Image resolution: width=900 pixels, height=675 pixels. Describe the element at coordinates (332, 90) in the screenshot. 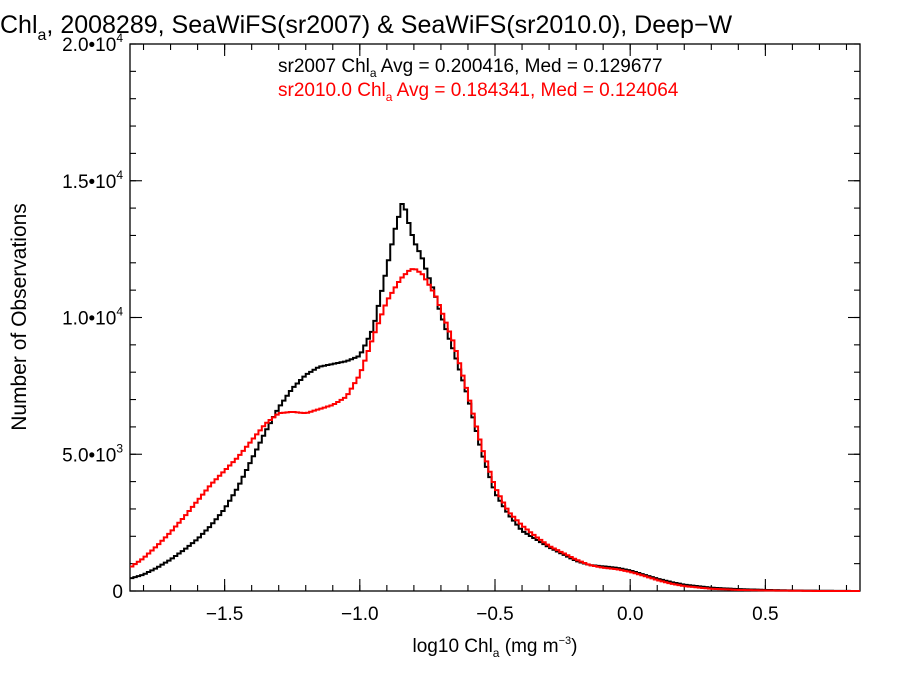

I see `annotation-sr2010-prefix: sr2010.0 Chl` at that location.